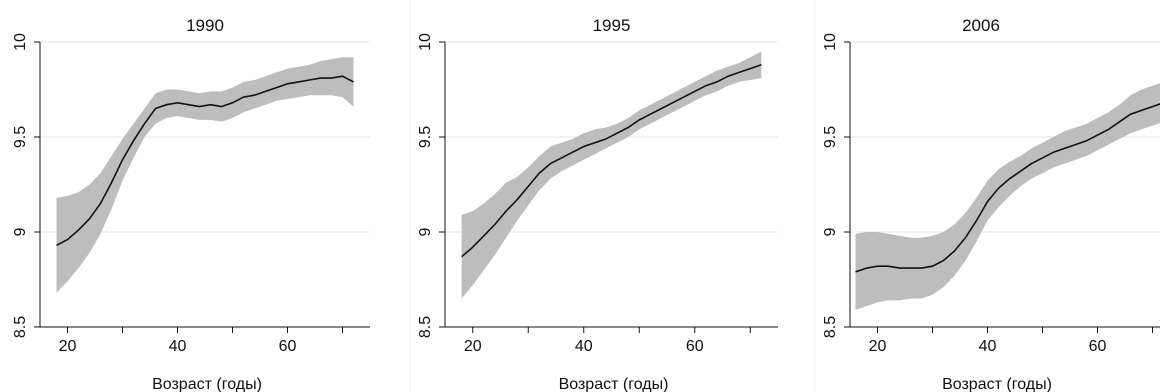 This screenshot has height=392, width=1160. Describe the element at coordinates (612, 25) in the screenshot. I see `panel-title: 1995` at that location.